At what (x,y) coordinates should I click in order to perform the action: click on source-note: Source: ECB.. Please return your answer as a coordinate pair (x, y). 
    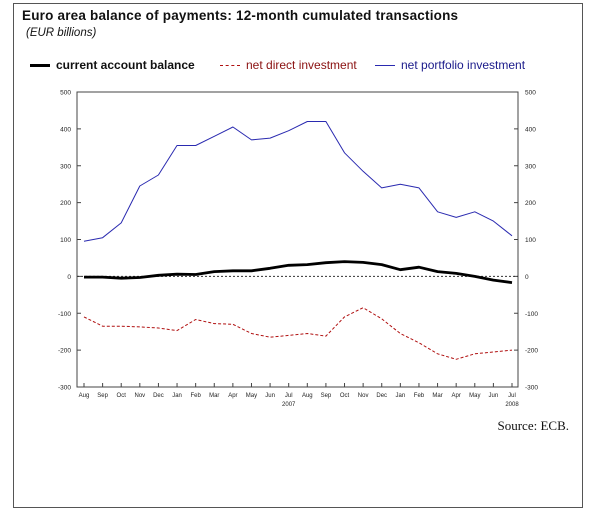
    Looking at the image, I should click on (533, 425).